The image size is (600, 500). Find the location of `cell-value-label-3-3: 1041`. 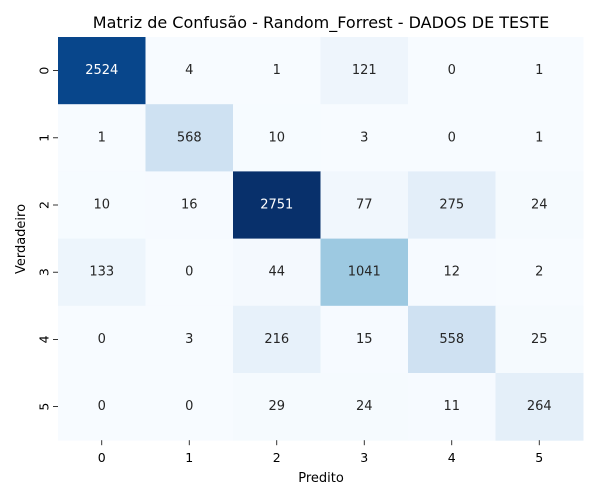

cell-value-label-3-3: 1041 is located at coordinates (364, 272).